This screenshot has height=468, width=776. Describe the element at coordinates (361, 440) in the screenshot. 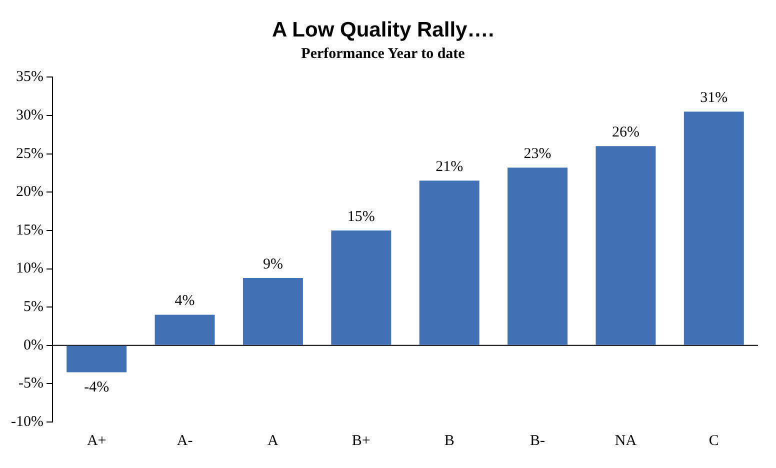

I see `x-tick-label: B+` at that location.